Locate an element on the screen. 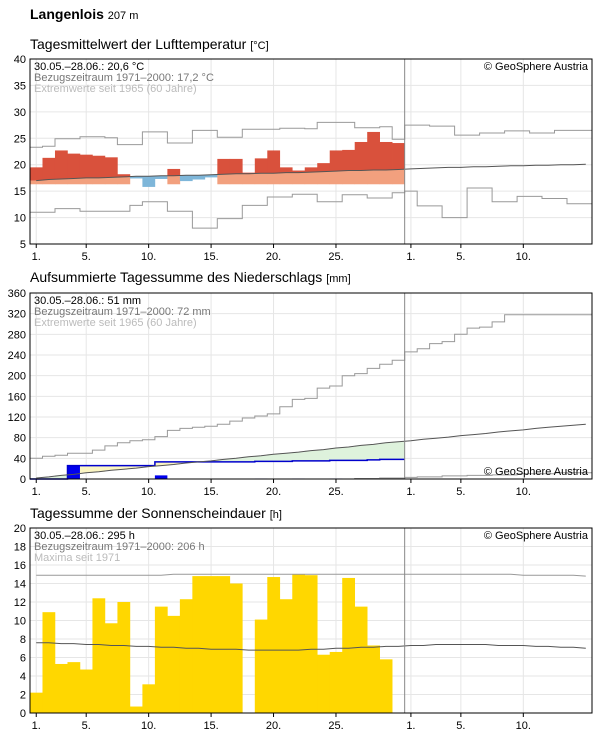  temp-xtick-label: 1. is located at coordinates (36, 257).